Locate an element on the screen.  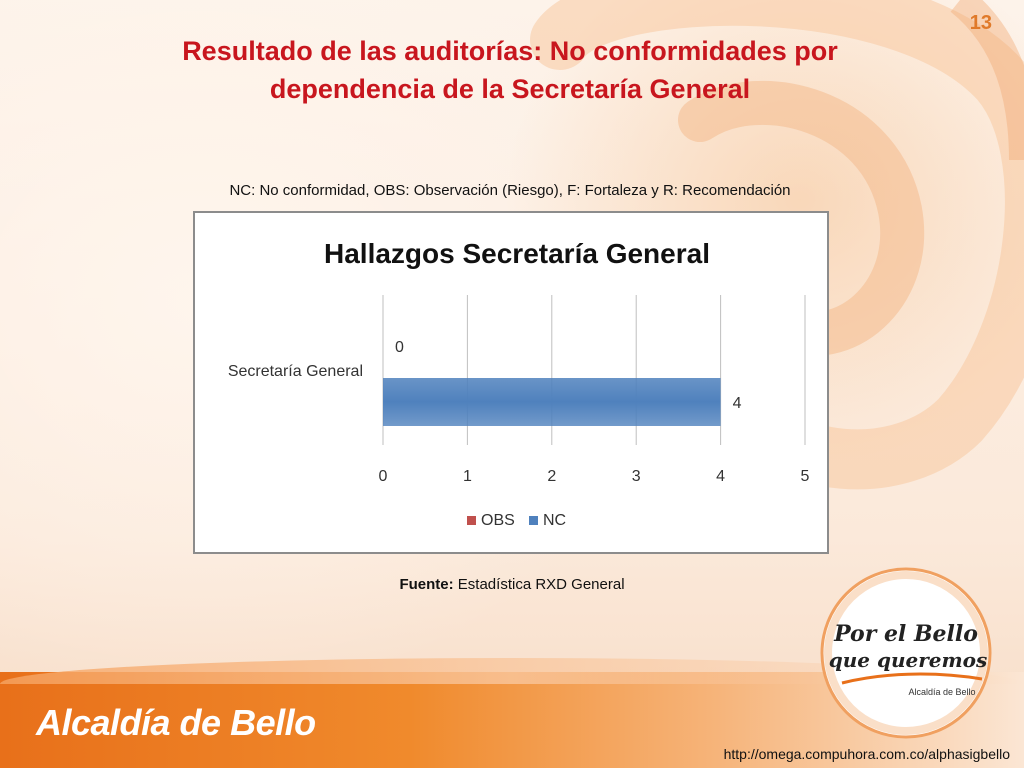
legend-label-nc: NC is located at coordinates (554, 520).